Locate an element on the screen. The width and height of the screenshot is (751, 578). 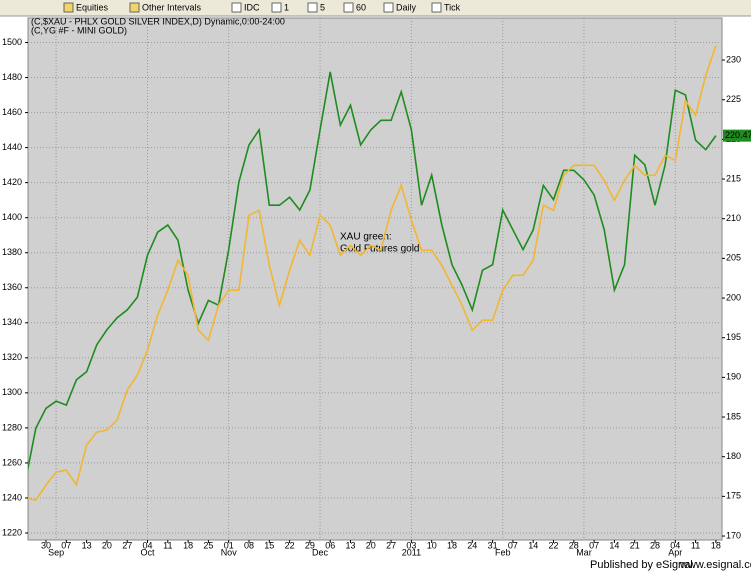
month-label: Mar is located at coordinates (584, 552).